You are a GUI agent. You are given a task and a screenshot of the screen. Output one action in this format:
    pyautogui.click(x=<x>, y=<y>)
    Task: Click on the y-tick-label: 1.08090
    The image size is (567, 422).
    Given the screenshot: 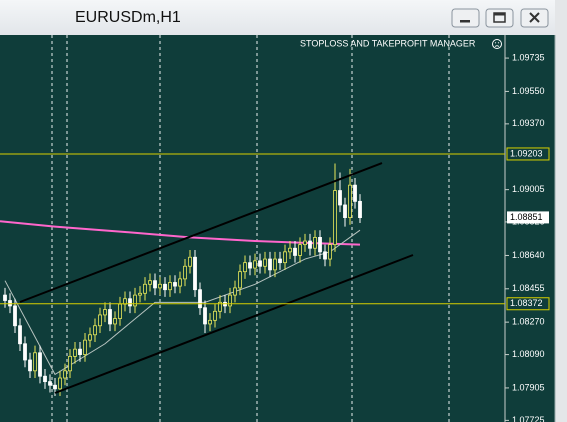 What is the action you would take?
    pyautogui.click(x=528, y=354)
    